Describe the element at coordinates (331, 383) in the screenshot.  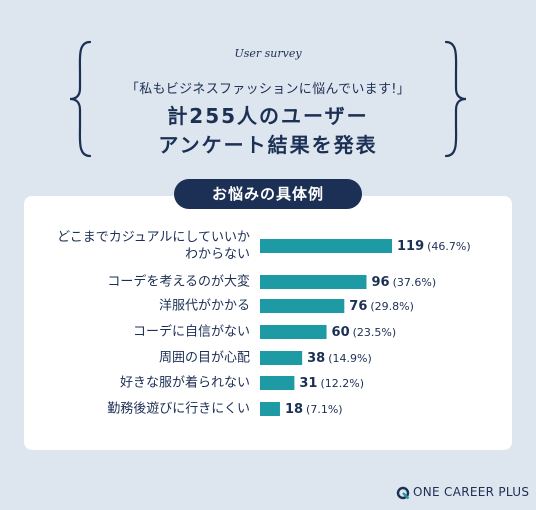
I see `value-label: 31 (12.2%)` at that location.